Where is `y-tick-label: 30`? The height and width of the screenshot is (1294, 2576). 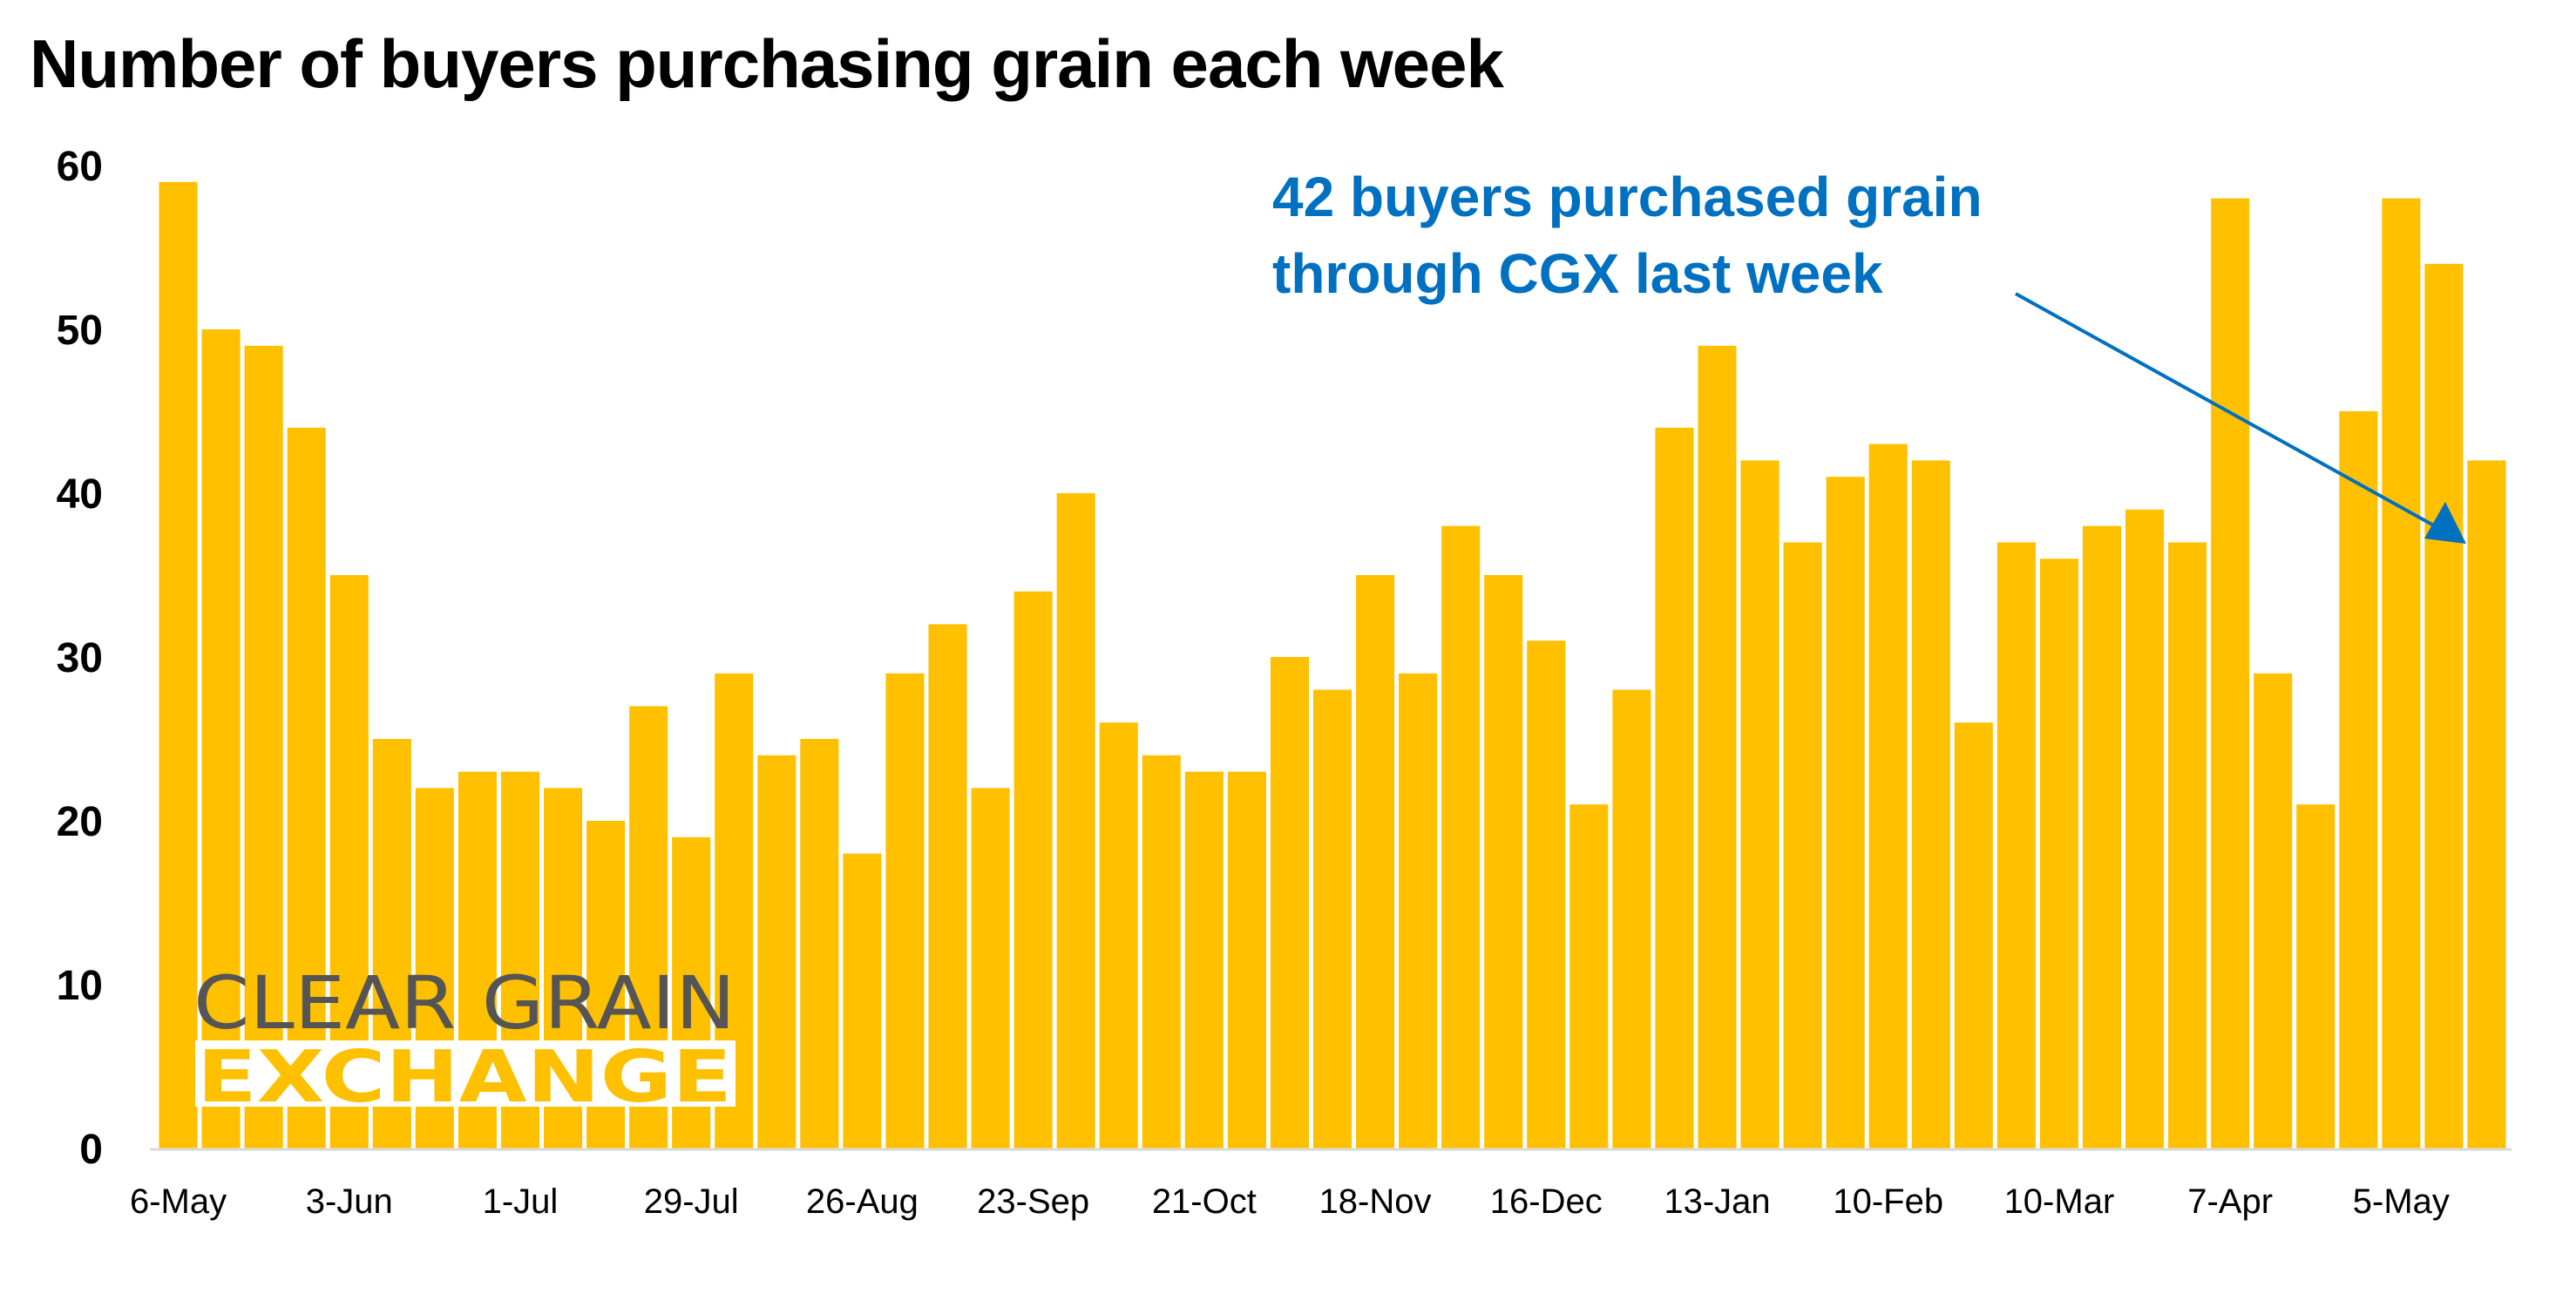 y-tick-label: 30 is located at coordinates (80, 658).